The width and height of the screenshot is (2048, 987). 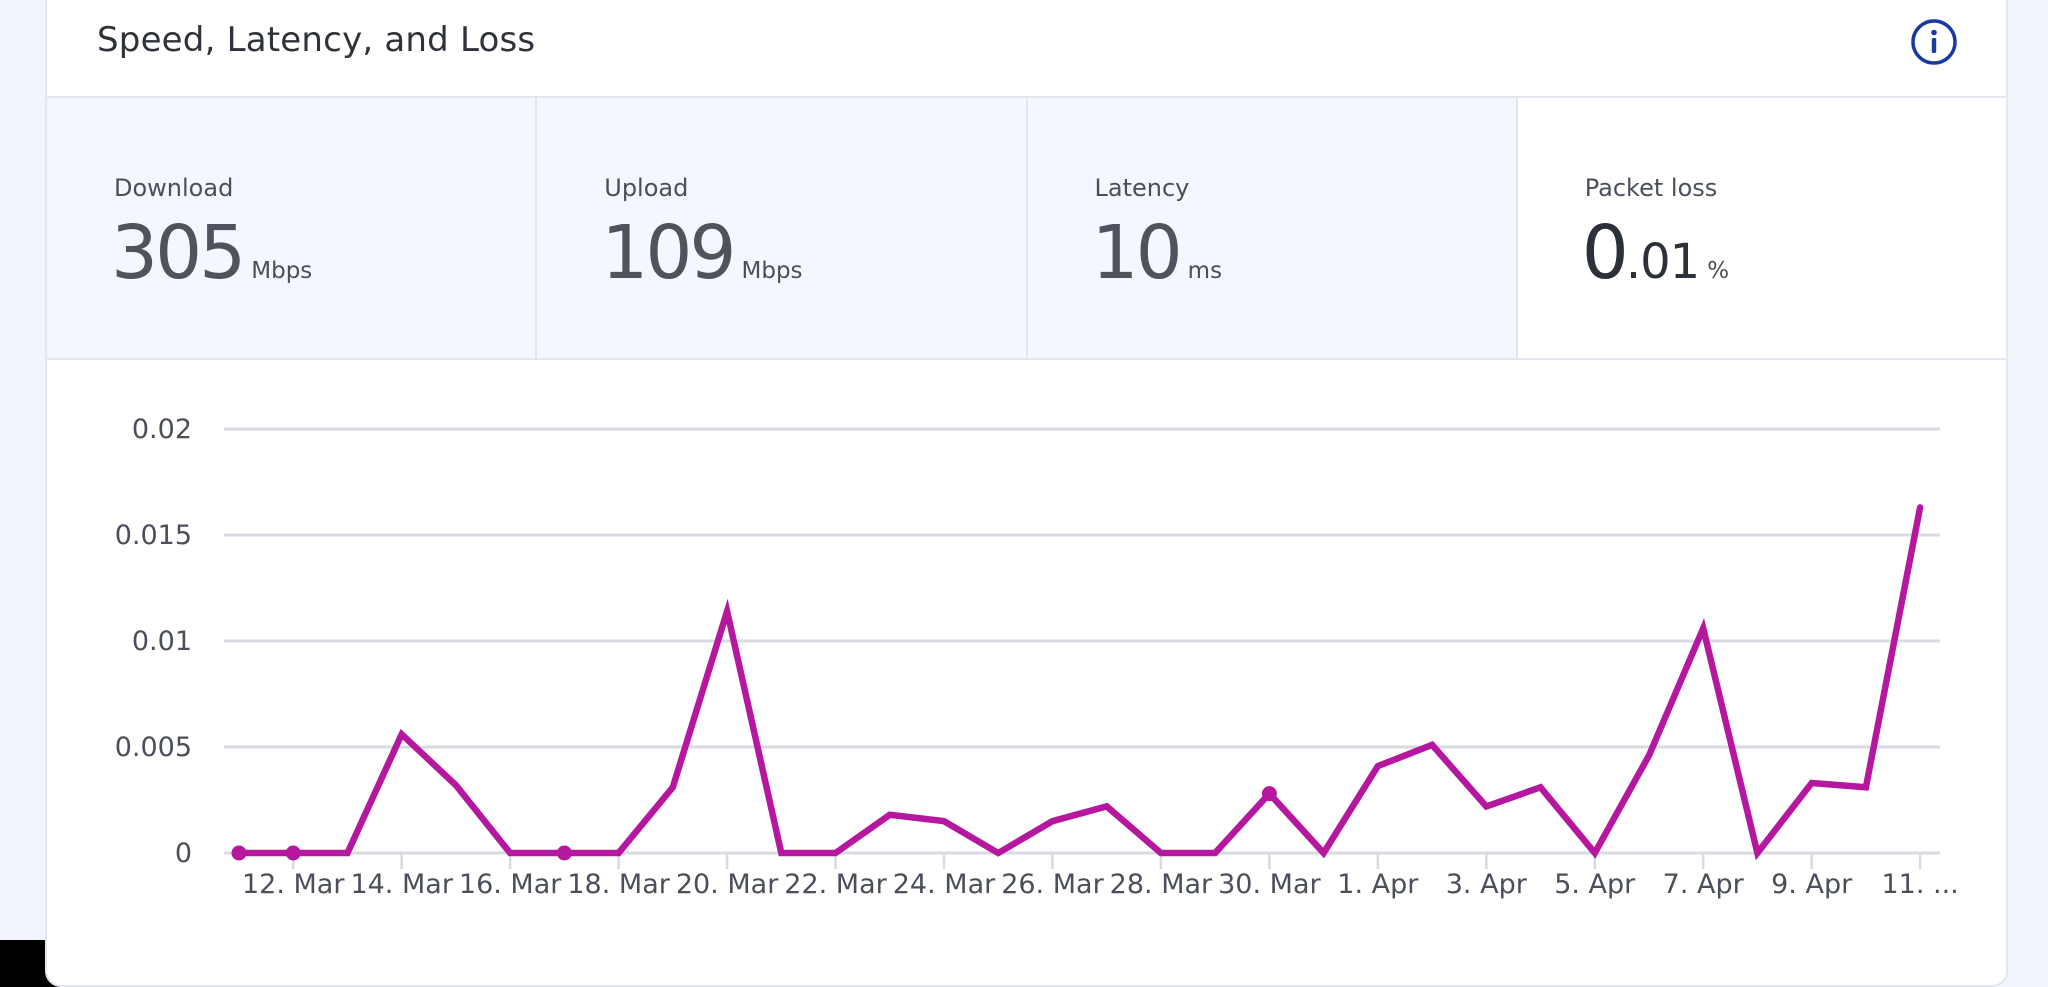 I want to click on metric-latency: Latency 10 ms, so click(x=1272, y=228).